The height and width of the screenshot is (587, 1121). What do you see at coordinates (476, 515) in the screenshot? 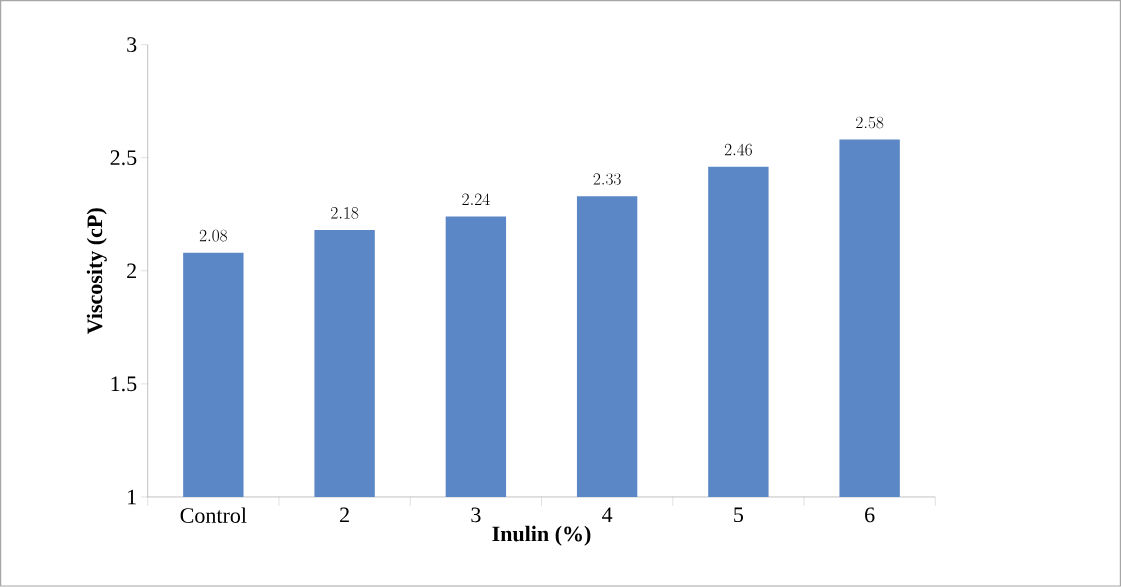
I see `x-tick-label: 3` at bounding box center [476, 515].